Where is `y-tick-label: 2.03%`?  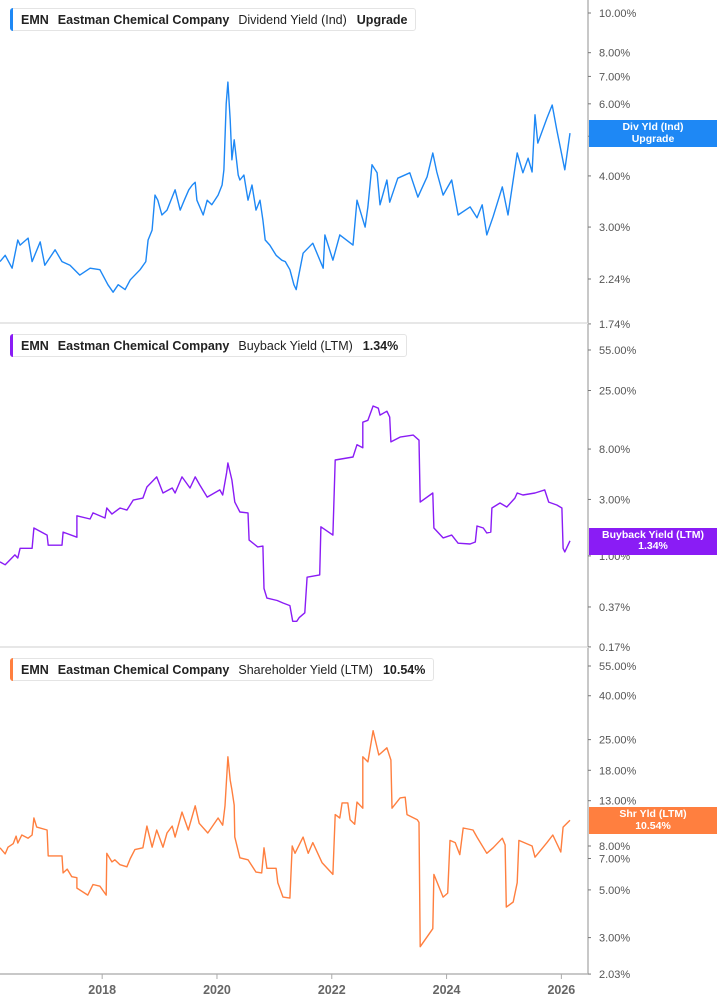
y-tick-label: 2.03% is located at coordinates (614, 975).